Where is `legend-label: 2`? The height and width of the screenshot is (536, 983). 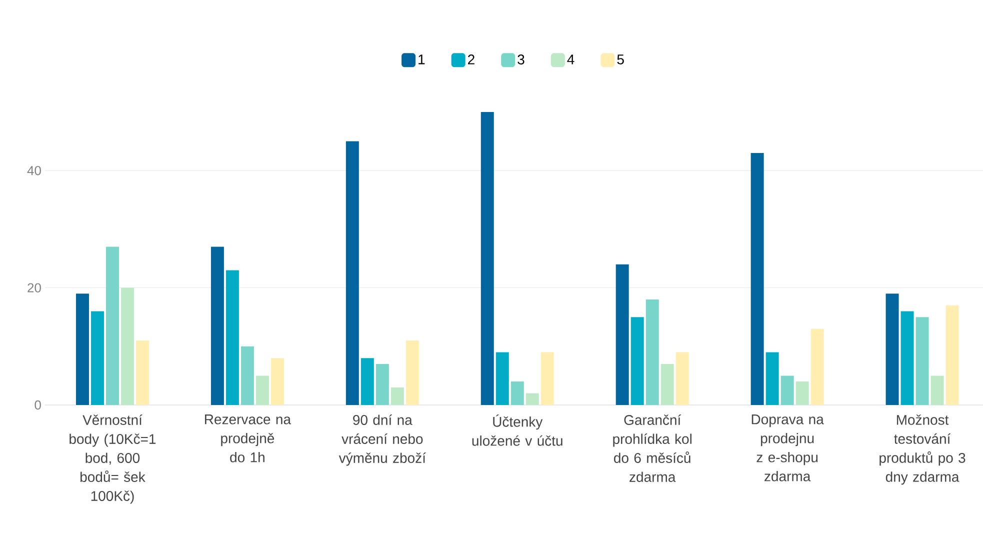
legend-label: 2 is located at coordinates (471, 59).